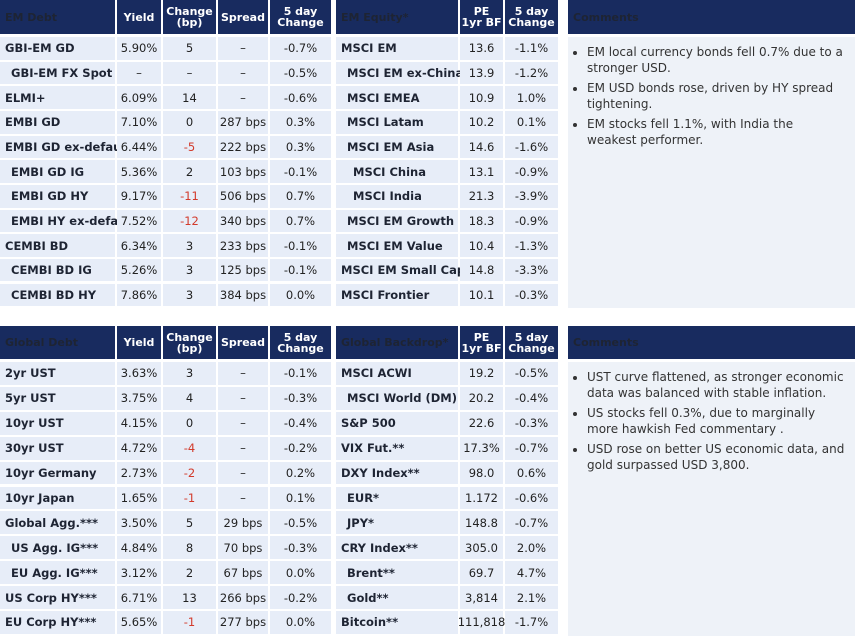  I want to click on table-cell: 0.7%, so click(300, 196).